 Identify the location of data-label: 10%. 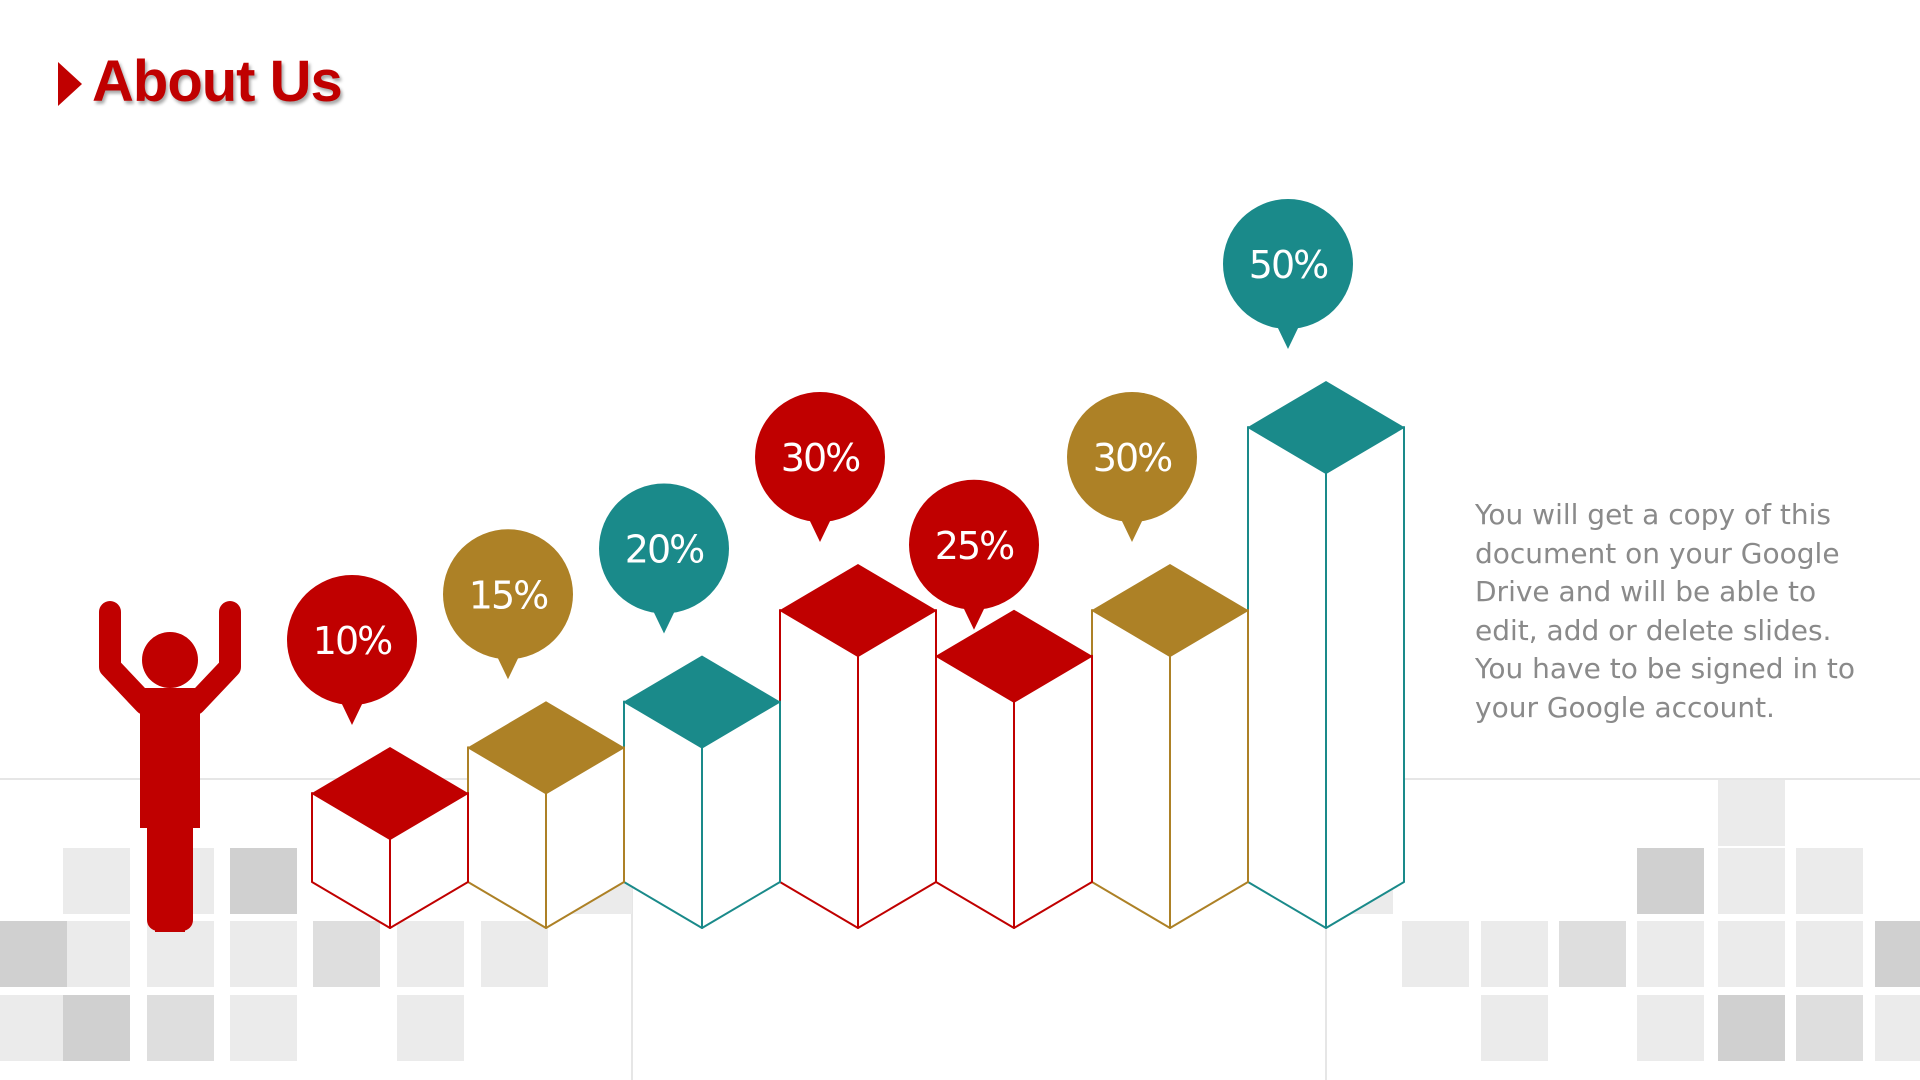
(352, 641).